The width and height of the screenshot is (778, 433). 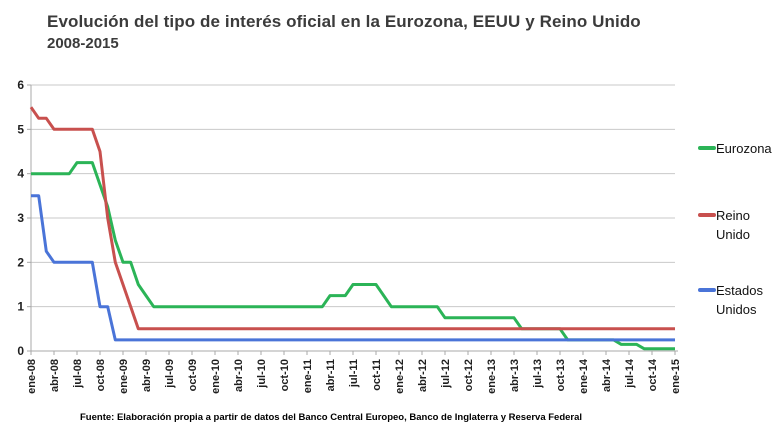 I want to click on y-tick-label: 1, so click(x=20, y=307).